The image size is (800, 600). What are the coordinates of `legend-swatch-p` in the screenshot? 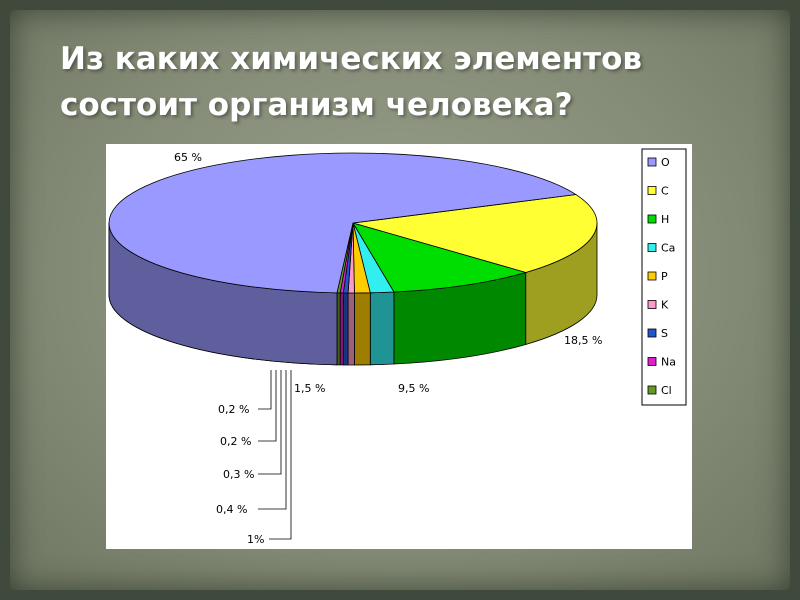 It's located at (652, 276).